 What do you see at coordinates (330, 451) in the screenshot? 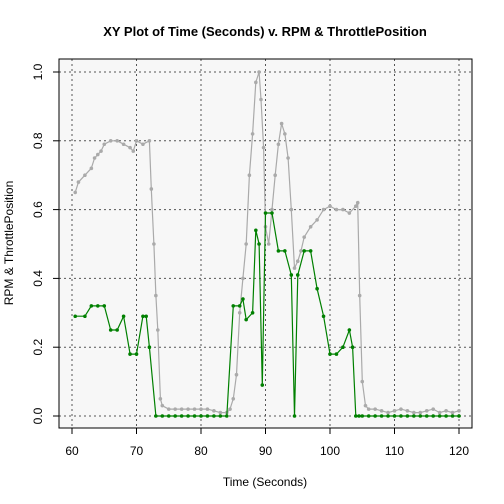
I see `x-tick-label: 100` at bounding box center [330, 451].